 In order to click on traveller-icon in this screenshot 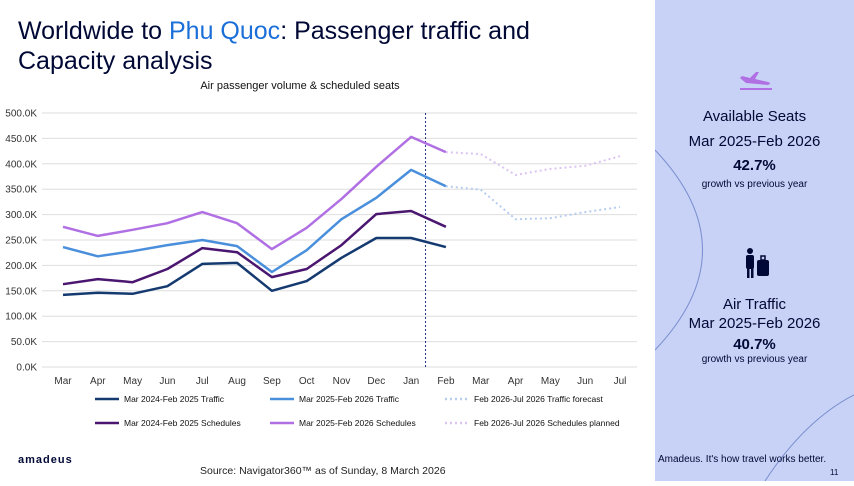, I will do `click(757, 263)`.